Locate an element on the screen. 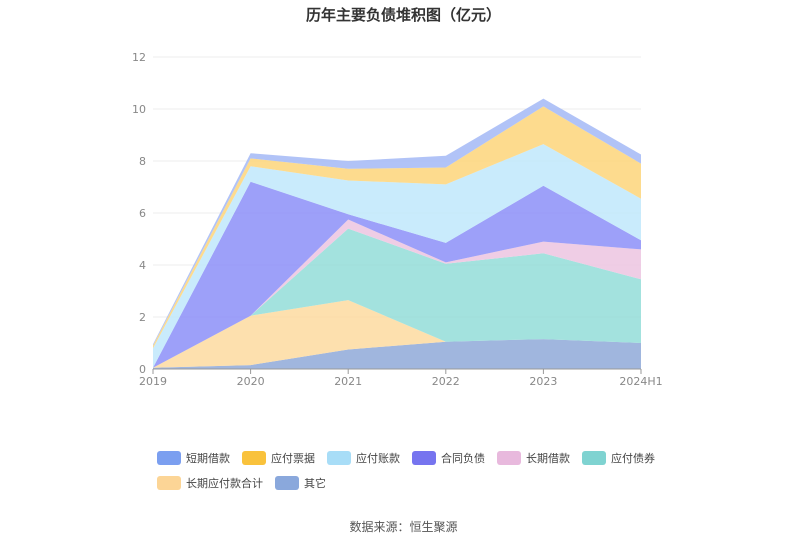 Image resolution: width=807 pixels, height=546 pixels. legend-label: 短期借款 is located at coordinates (208, 458).